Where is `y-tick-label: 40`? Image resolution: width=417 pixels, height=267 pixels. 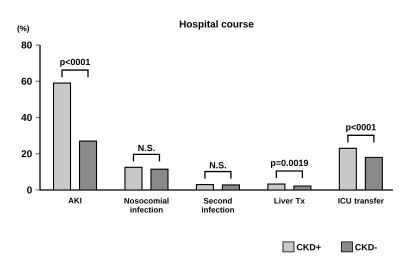 y-tick-label: 40 is located at coordinates (26, 118).